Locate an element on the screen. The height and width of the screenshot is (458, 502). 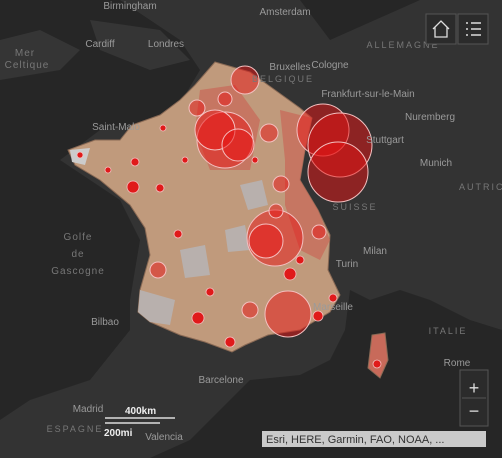
land is located at coordinates (95, 50).